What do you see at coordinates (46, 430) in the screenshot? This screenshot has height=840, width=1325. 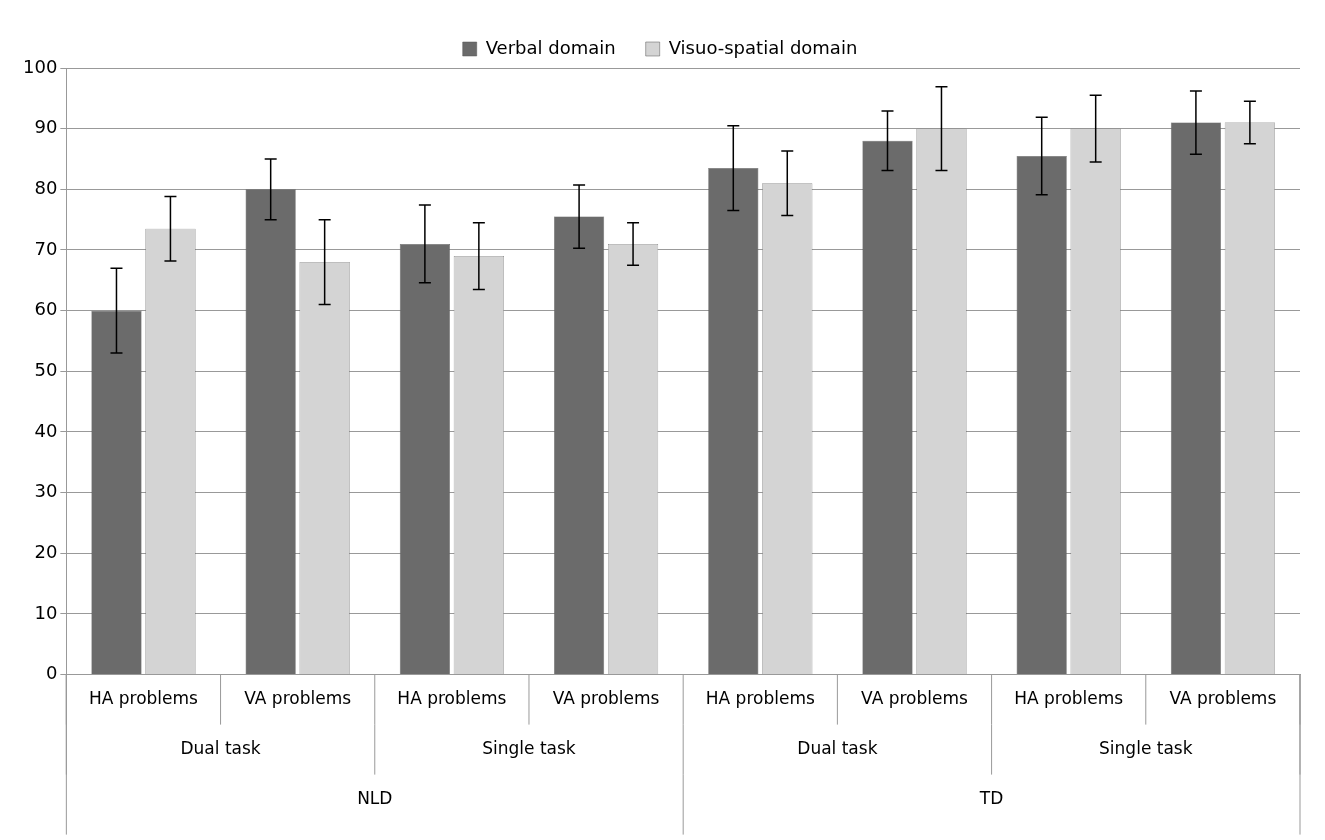 I see `y-tick-label: 40` at bounding box center [46, 430].